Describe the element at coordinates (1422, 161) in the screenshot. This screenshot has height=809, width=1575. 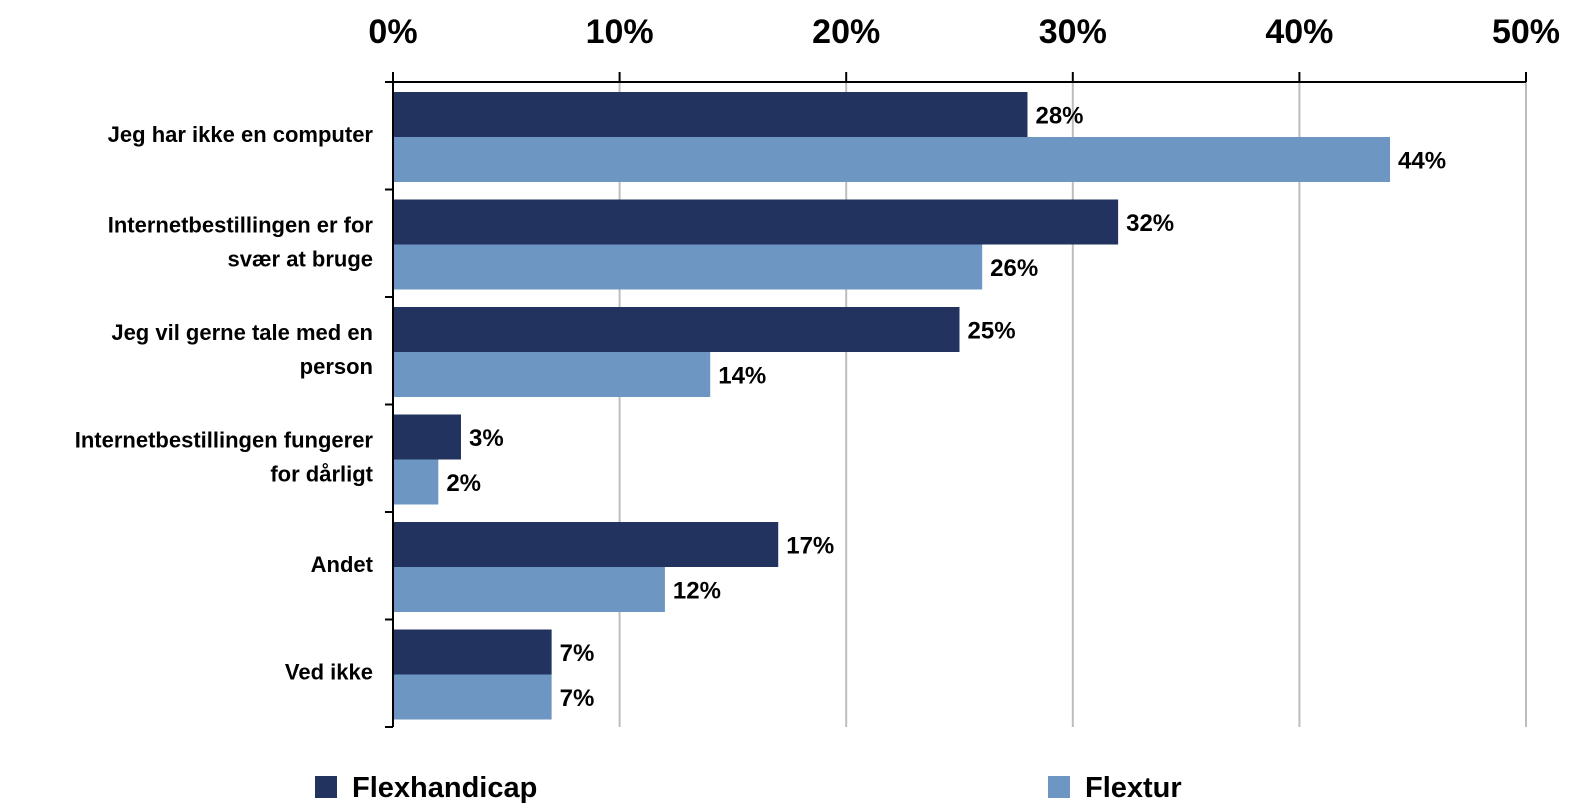
I see `data-label: 44%` at that location.